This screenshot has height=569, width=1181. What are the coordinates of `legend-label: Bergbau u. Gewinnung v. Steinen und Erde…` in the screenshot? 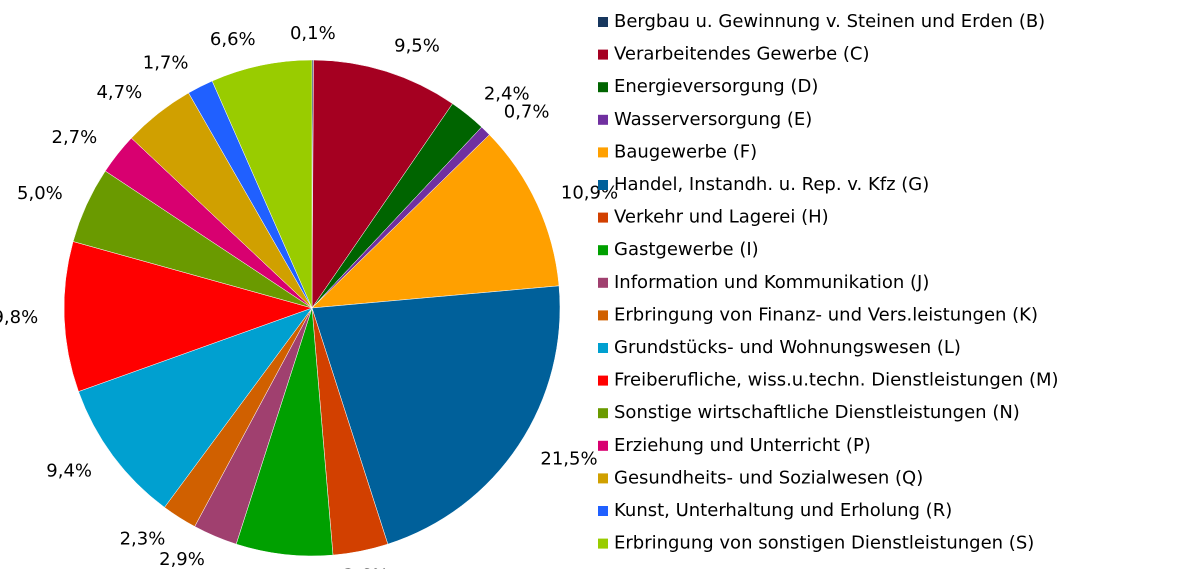 It's located at (829, 21).